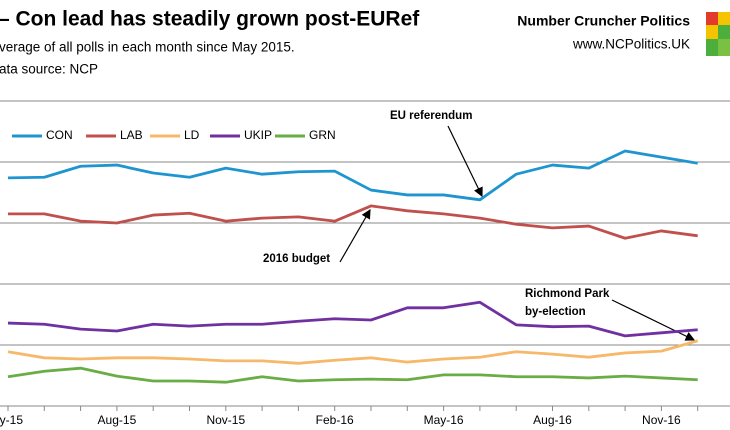  Describe the element at coordinates (117, 420) in the screenshot. I see `x-tick-label: Aug-15` at that location.